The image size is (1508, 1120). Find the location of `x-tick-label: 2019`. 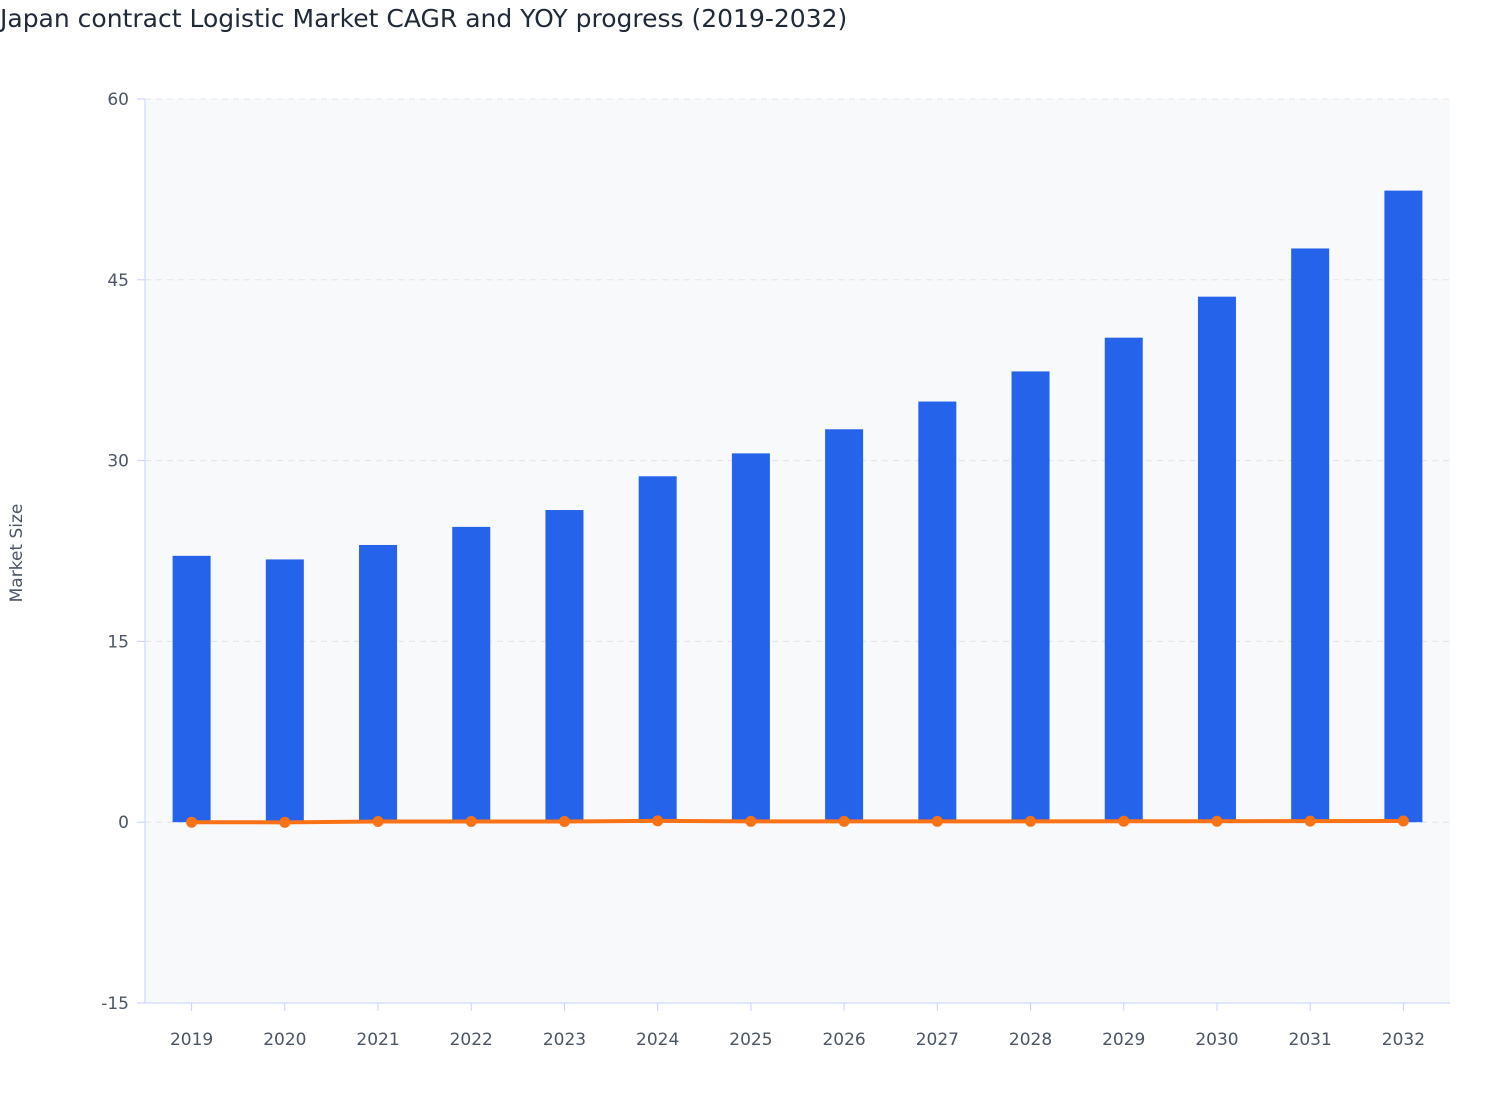

x-tick-label: 2019 is located at coordinates (191, 1040).